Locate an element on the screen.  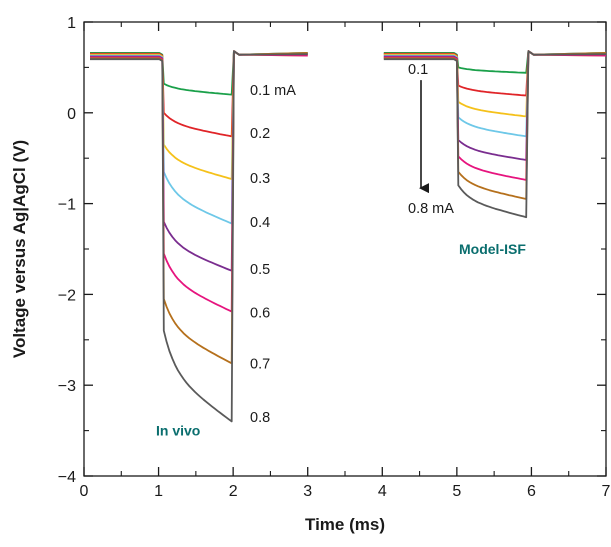
y-tick-label: 0 is located at coordinates (71, 114).